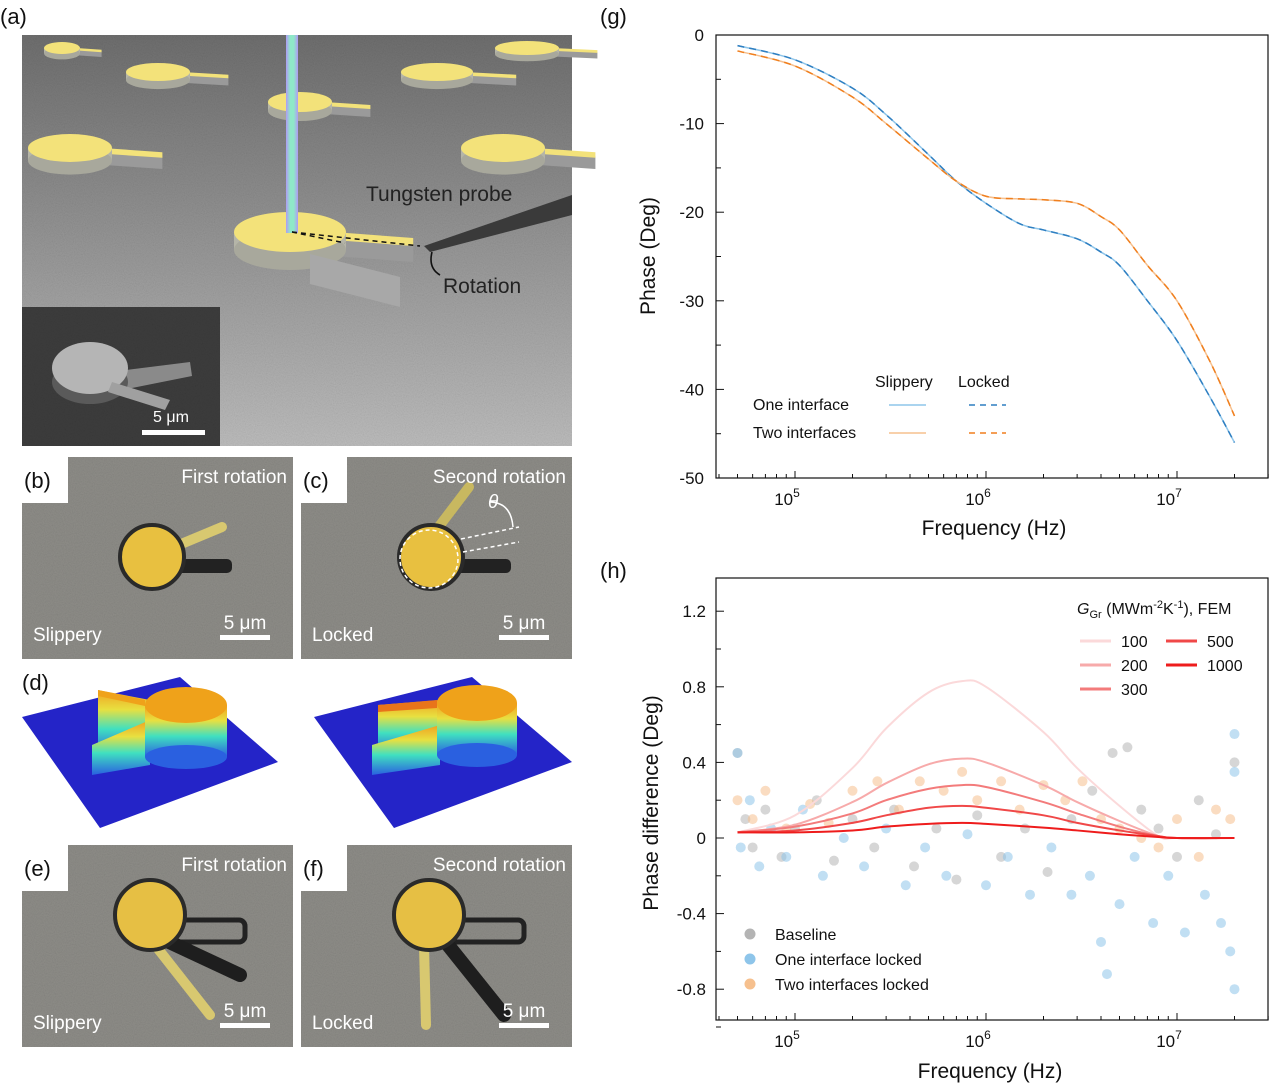 This screenshot has height=1086, width=1269. I want to click on x-tick-exponent: 6, so click(987, 493).